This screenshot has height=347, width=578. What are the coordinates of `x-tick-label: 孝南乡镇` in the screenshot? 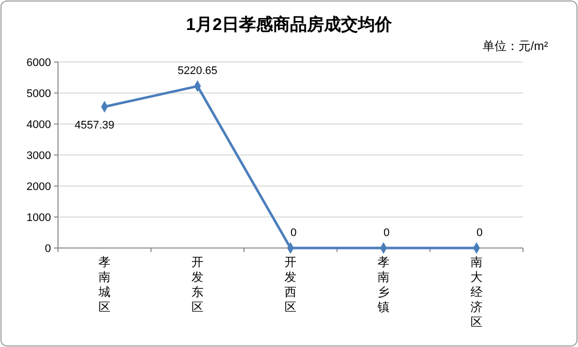 It's located at (383, 284).